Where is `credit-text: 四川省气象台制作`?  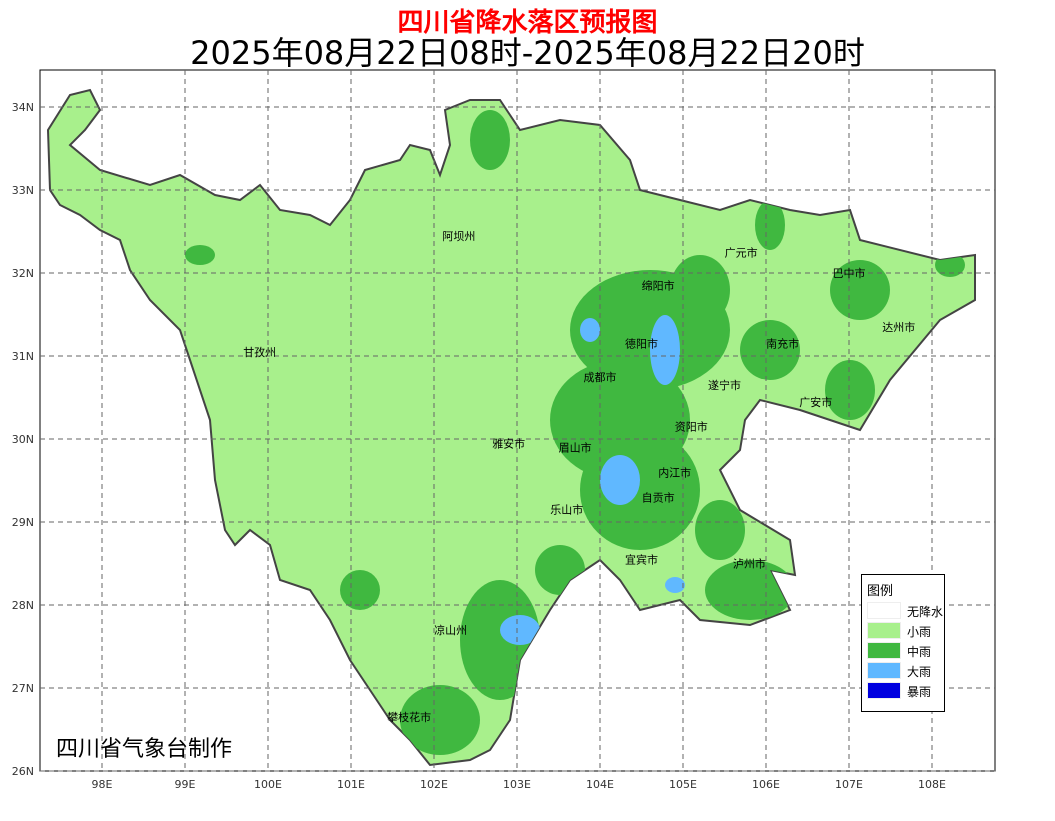
credit-text: 四川省气象台制作 is located at coordinates (144, 749).